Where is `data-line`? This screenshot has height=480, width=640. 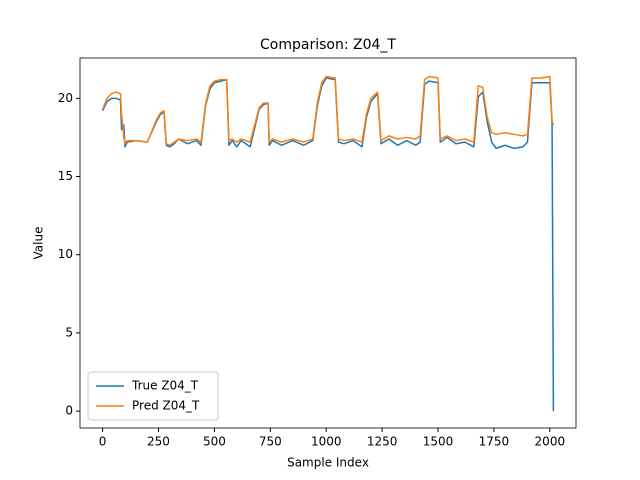
data-line is located at coordinates (328, 111).